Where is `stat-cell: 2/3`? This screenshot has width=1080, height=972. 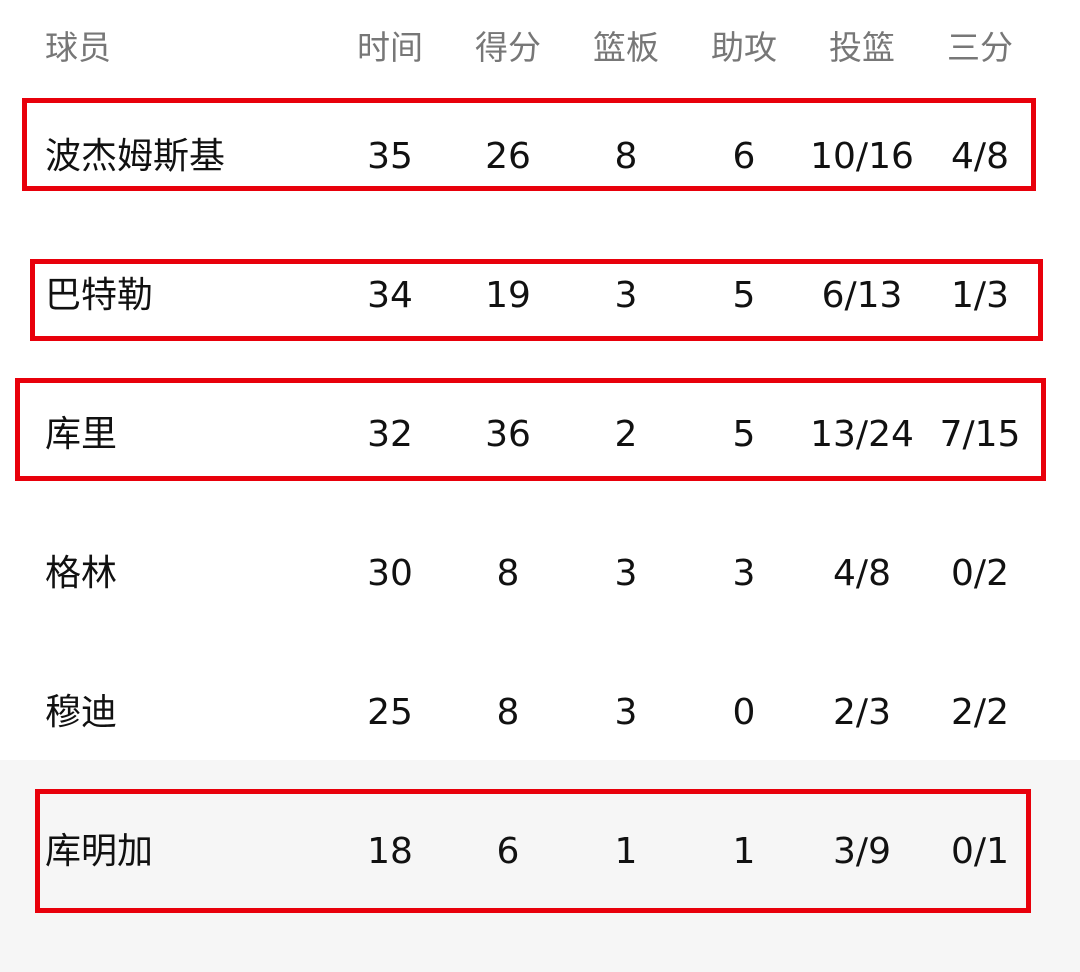 stat-cell: 2/3 is located at coordinates (862, 712).